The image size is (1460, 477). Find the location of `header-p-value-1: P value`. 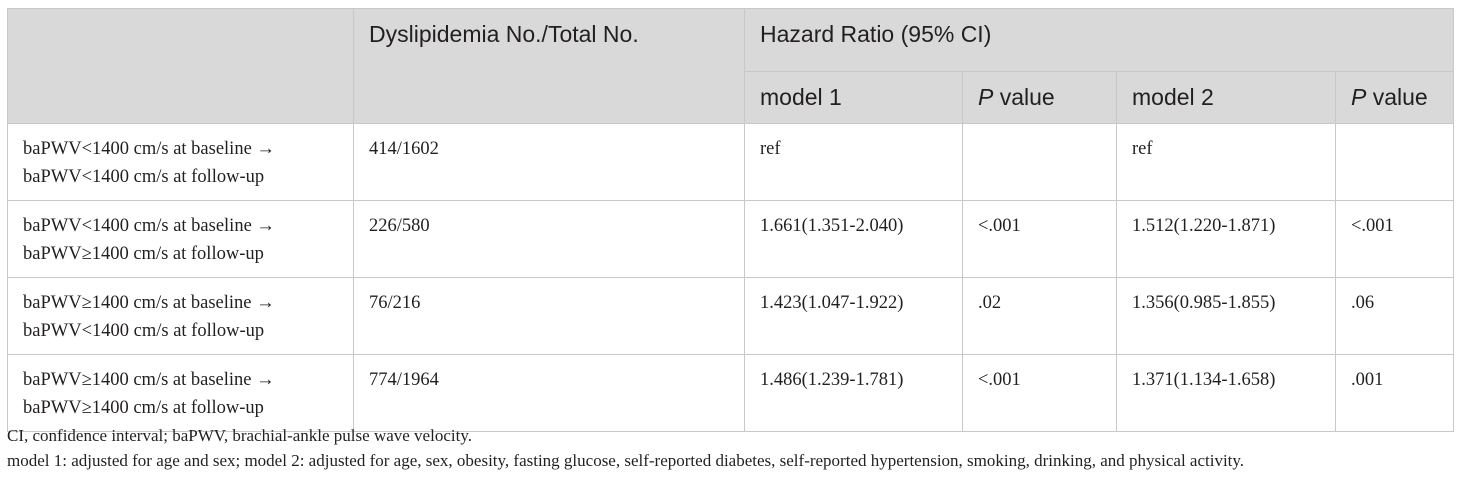

header-p-value-1: P value is located at coordinates (1039, 97).